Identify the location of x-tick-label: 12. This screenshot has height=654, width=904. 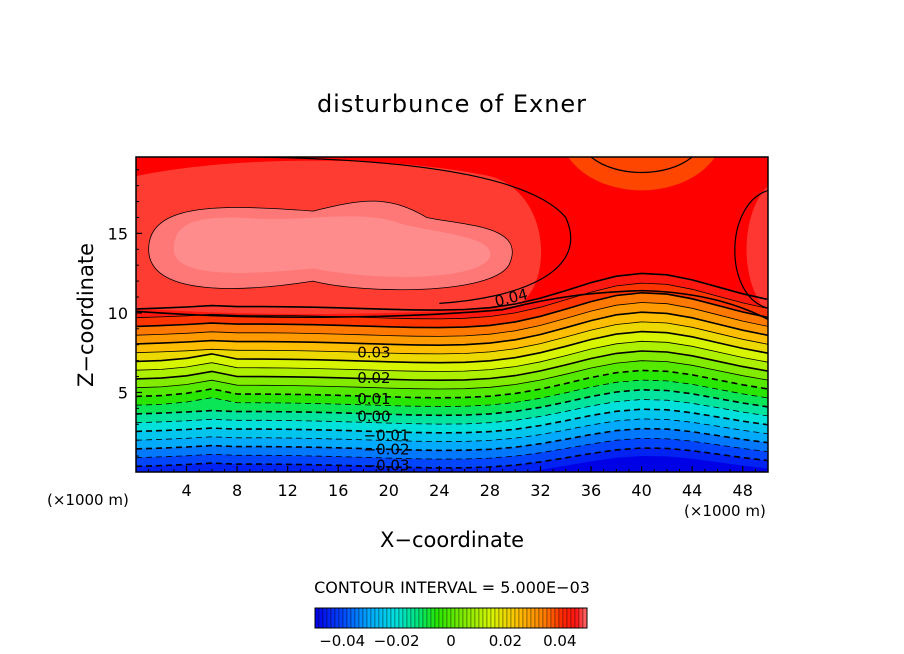
(288, 490).